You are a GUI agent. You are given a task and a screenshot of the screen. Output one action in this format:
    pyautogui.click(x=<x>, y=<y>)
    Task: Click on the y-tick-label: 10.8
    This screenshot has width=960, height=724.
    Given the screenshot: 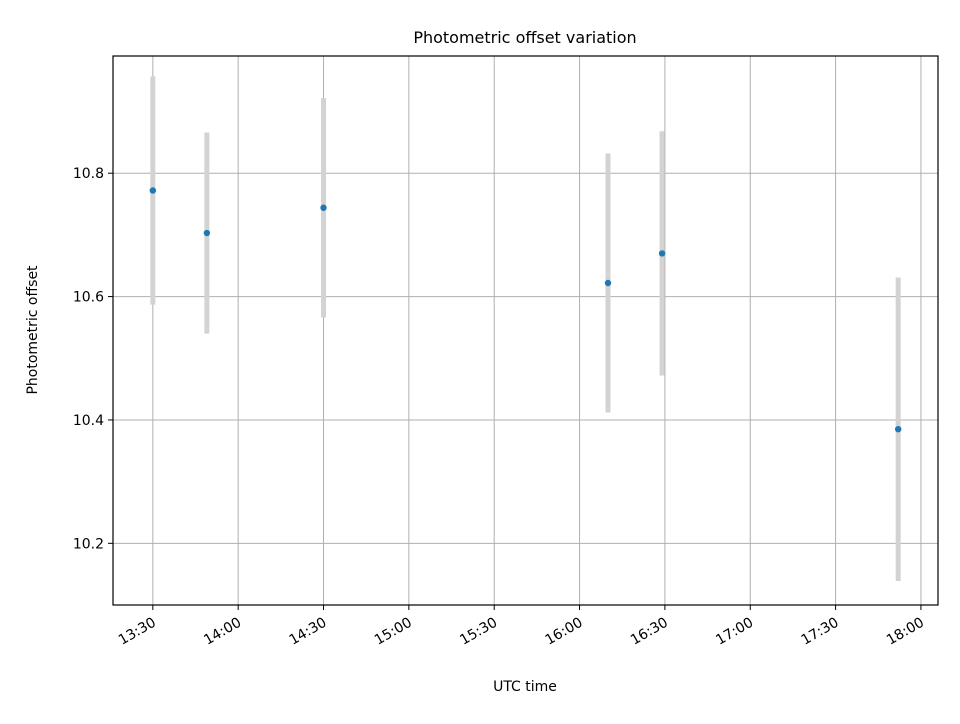 What is the action you would take?
    pyautogui.click(x=88, y=174)
    